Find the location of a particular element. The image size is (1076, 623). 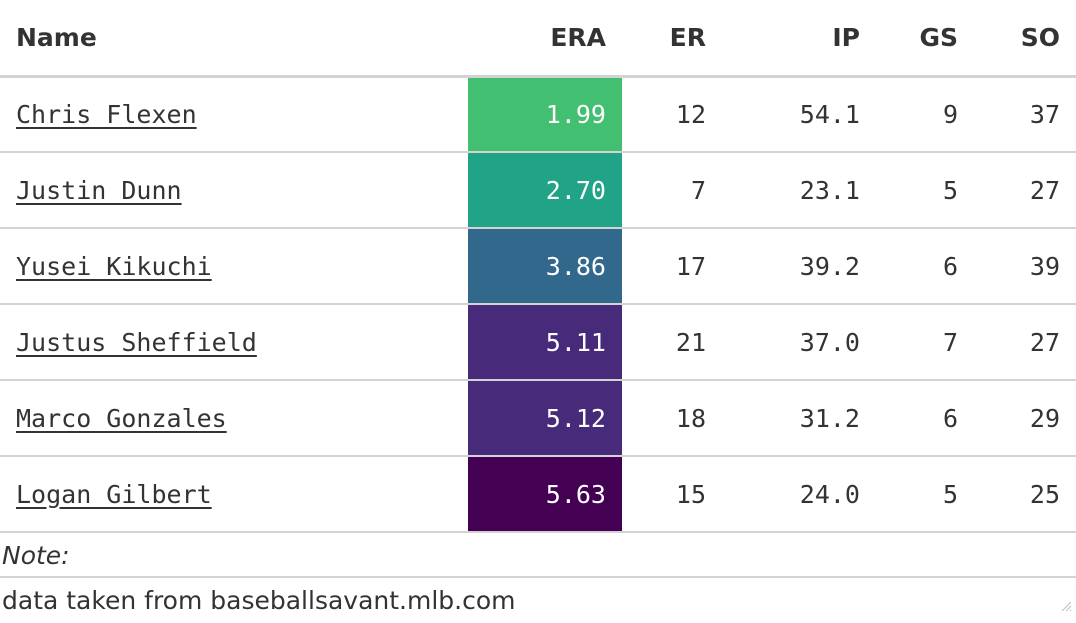

column-header-era: ERA is located at coordinates (545, 39).